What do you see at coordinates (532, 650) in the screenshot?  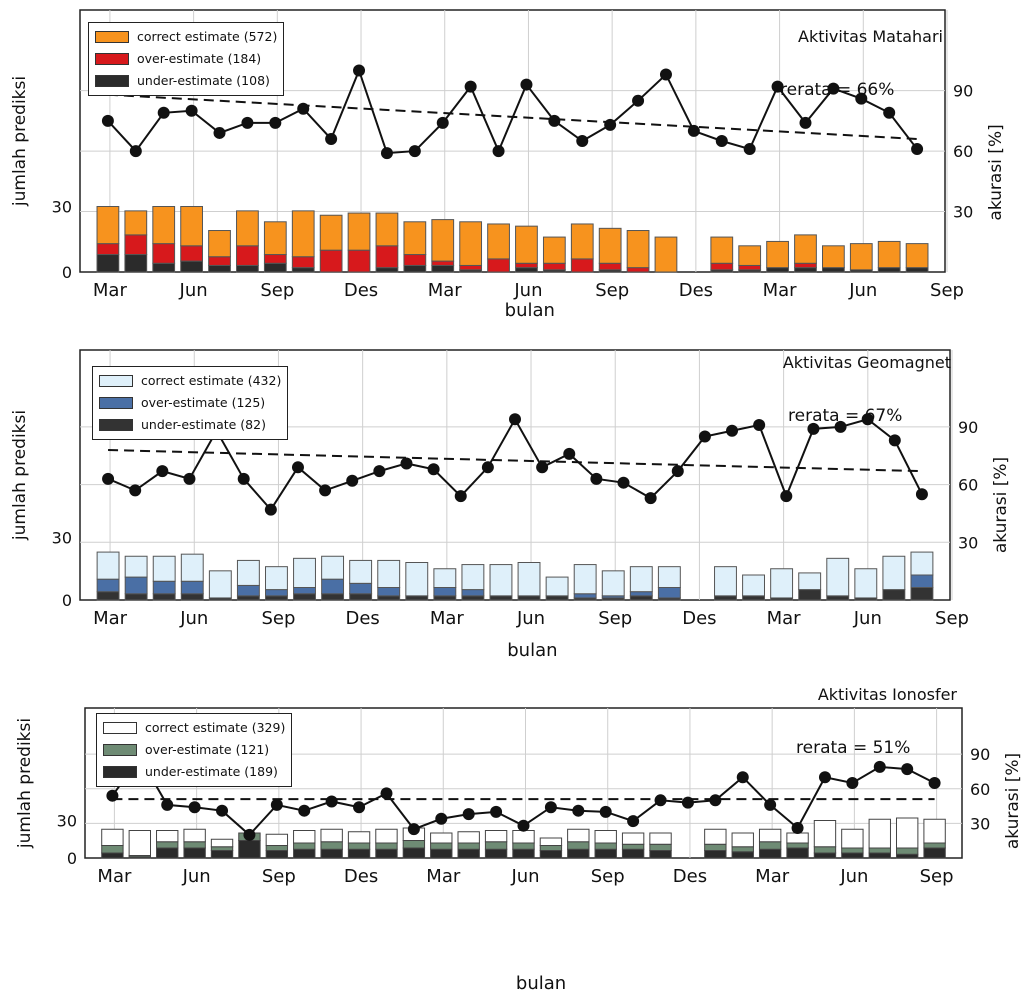 I see `x-axis-label: bulan` at bounding box center [532, 650].